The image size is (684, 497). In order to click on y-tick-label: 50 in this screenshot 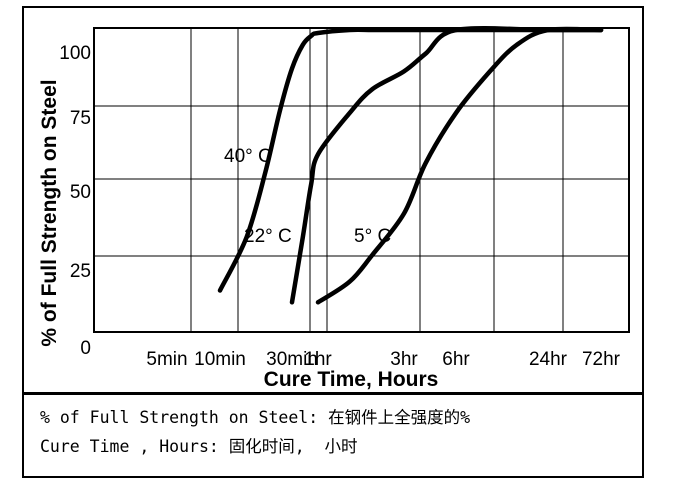, I will do `click(80, 192)`.